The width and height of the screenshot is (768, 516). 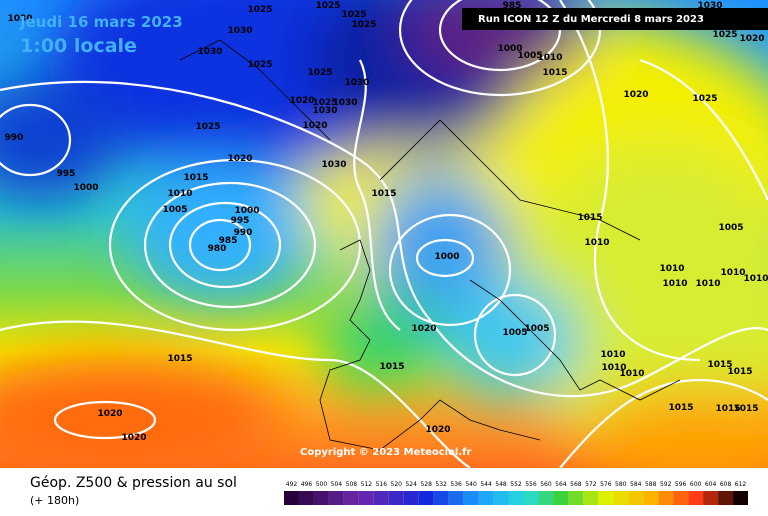 What do you see at coordinates (711, 484) in the screenshot?
I see `colorbar-label: 604` at bounding box center [711, 484].